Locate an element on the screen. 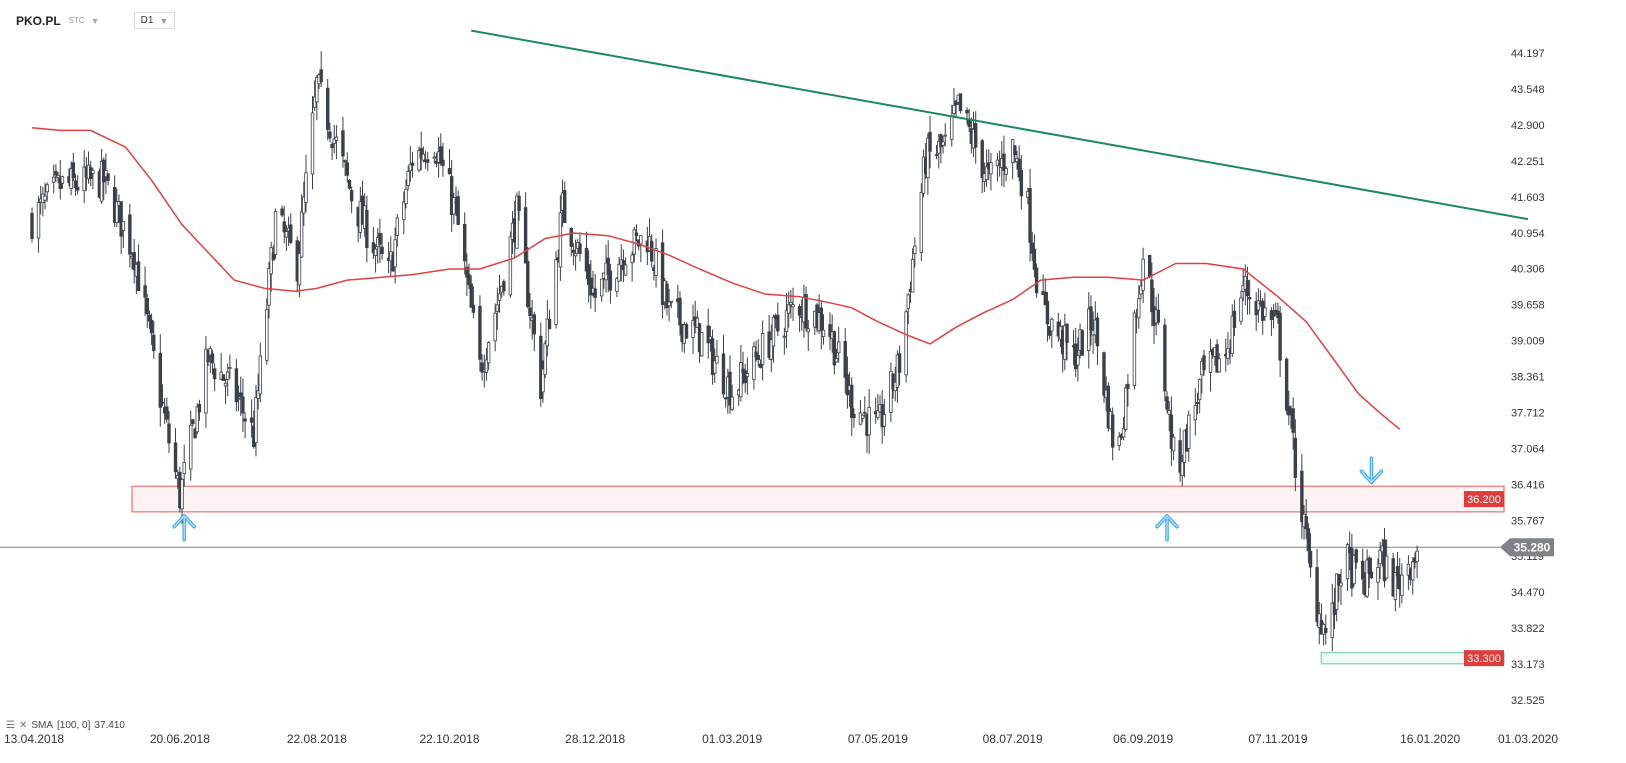 The height and width of the screenshot is (763, 1626). y-tick-label: 42.900 is located at coordinates (1528, 126).